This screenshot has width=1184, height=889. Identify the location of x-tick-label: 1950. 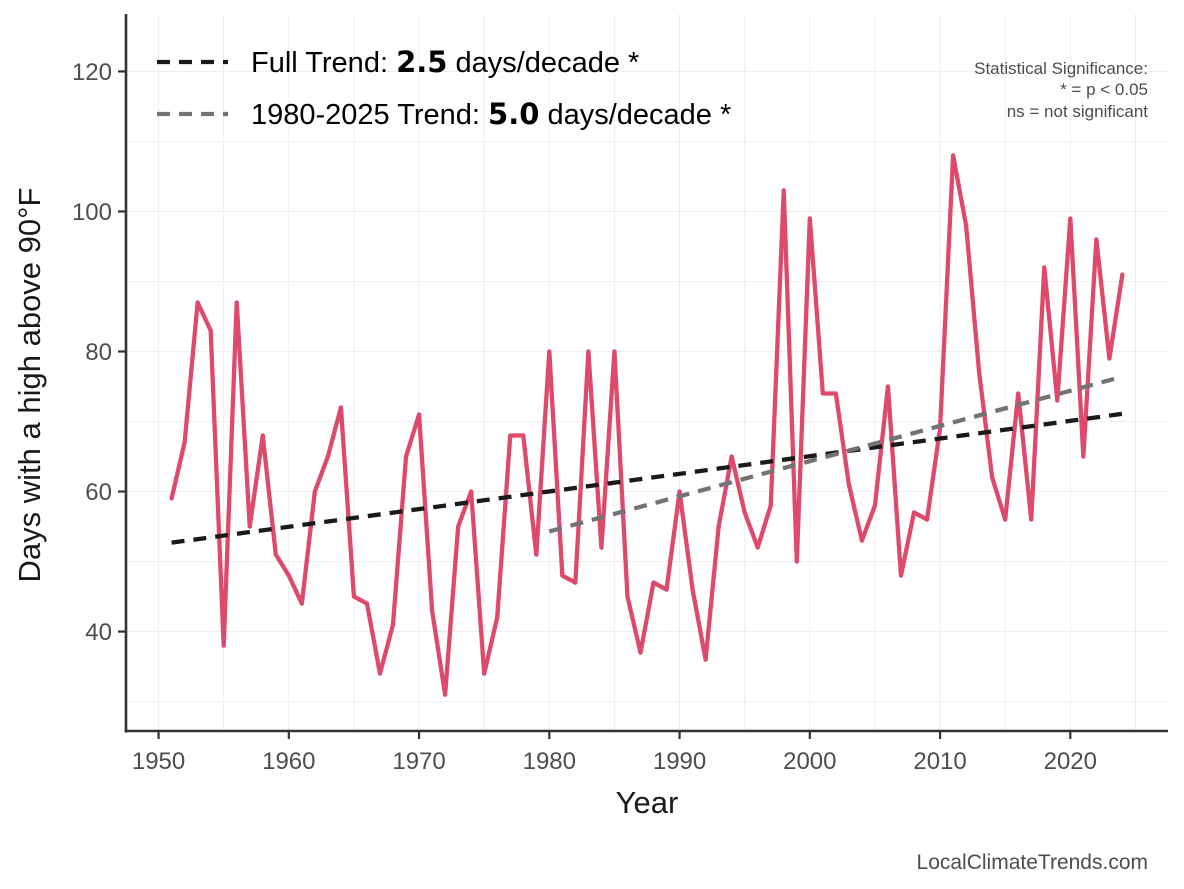
(158, 761).